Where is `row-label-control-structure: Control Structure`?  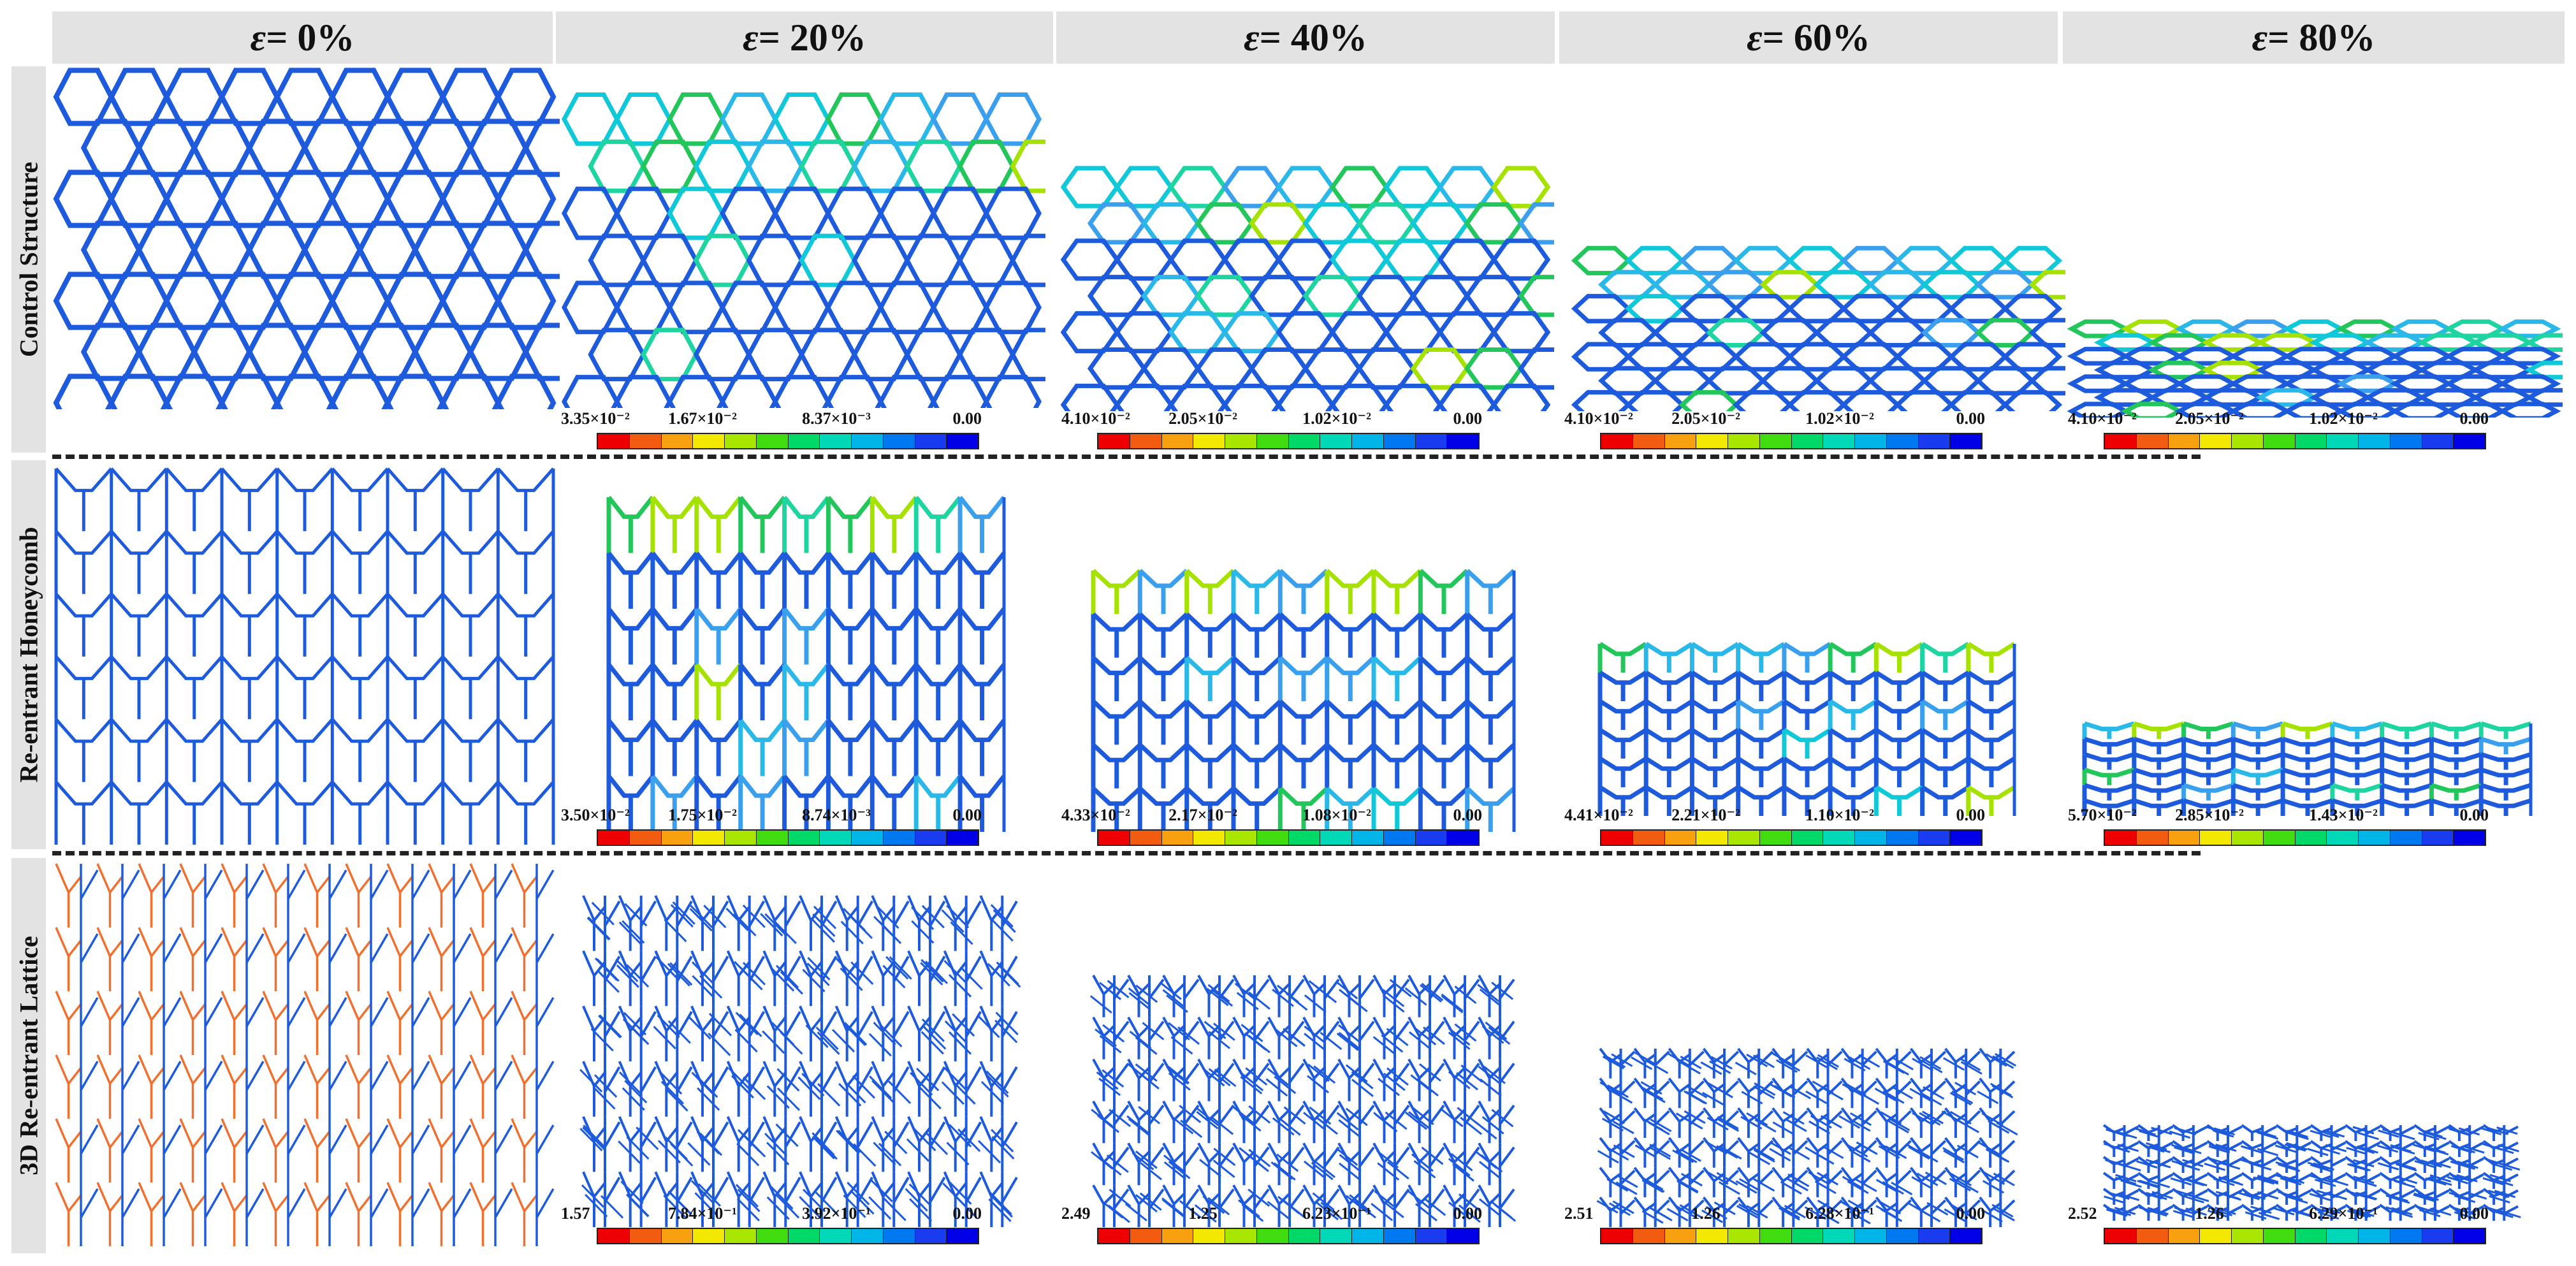 row-label-control-structure: Control Structure is located at coordinates (28, 259).